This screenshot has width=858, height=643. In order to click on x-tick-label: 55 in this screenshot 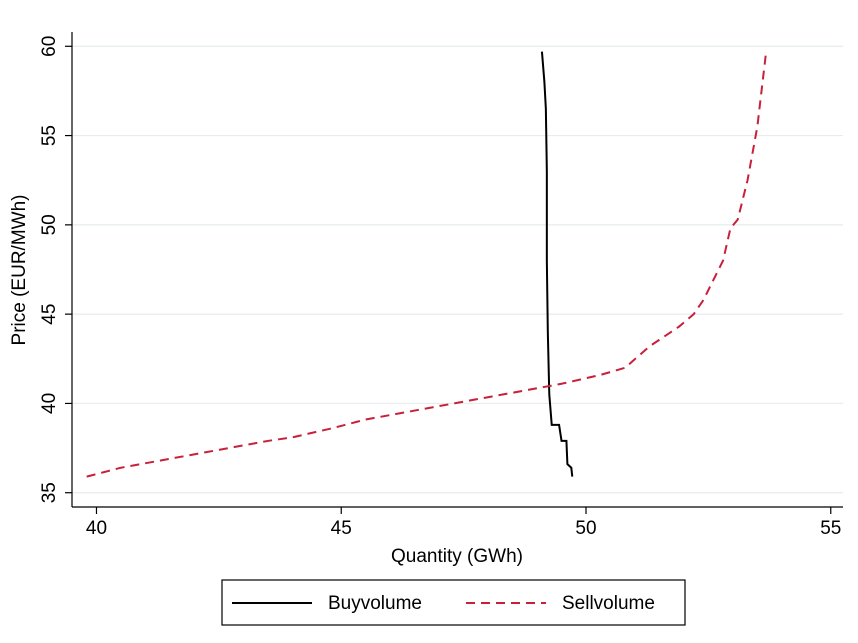, I will do `click(830, 528)`.